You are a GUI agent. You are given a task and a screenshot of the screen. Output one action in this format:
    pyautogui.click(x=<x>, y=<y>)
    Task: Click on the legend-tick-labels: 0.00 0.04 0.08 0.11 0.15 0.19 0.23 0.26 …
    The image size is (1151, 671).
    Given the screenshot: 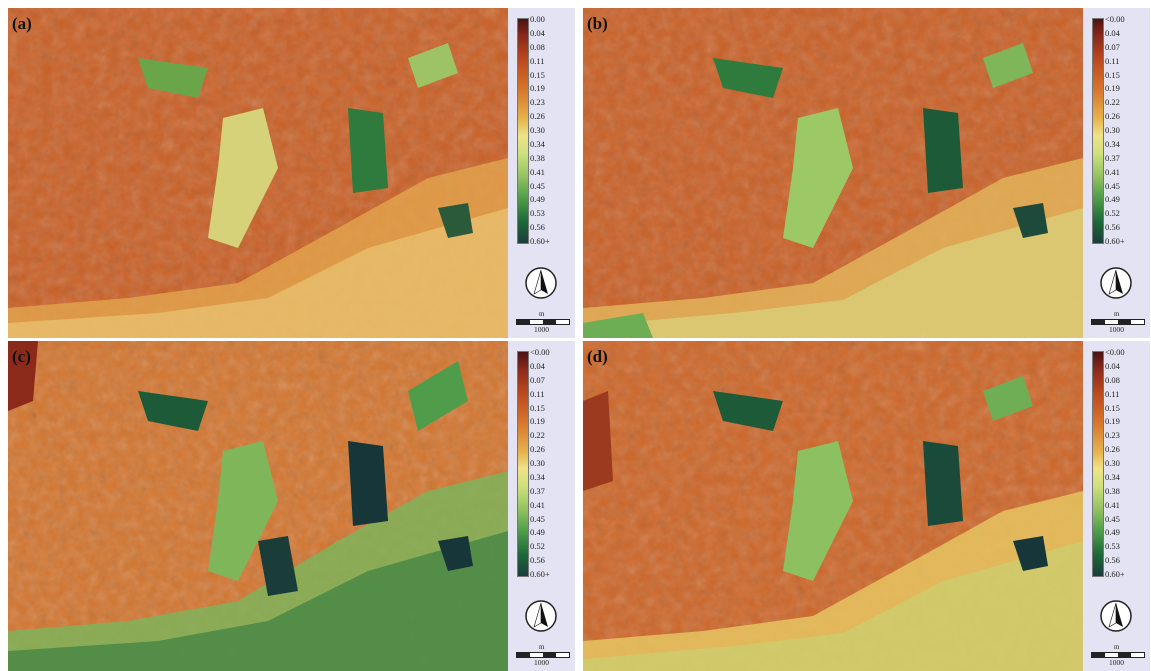 What is the action you would take?
    pyautogui.click(x=551, y=130)
    